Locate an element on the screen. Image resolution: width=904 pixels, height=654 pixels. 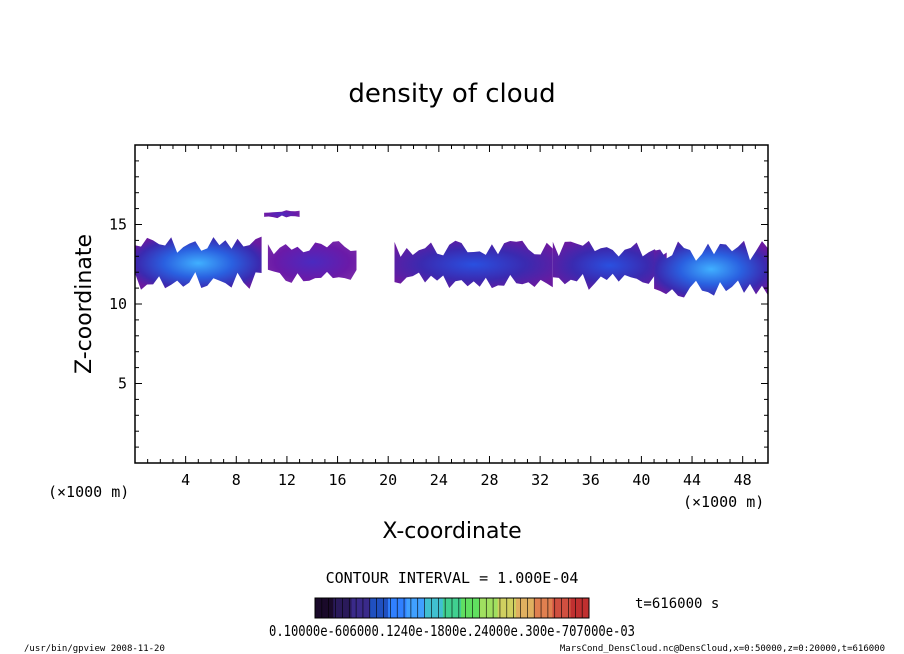
colorbar-frame is located at coordinates (452, 608).